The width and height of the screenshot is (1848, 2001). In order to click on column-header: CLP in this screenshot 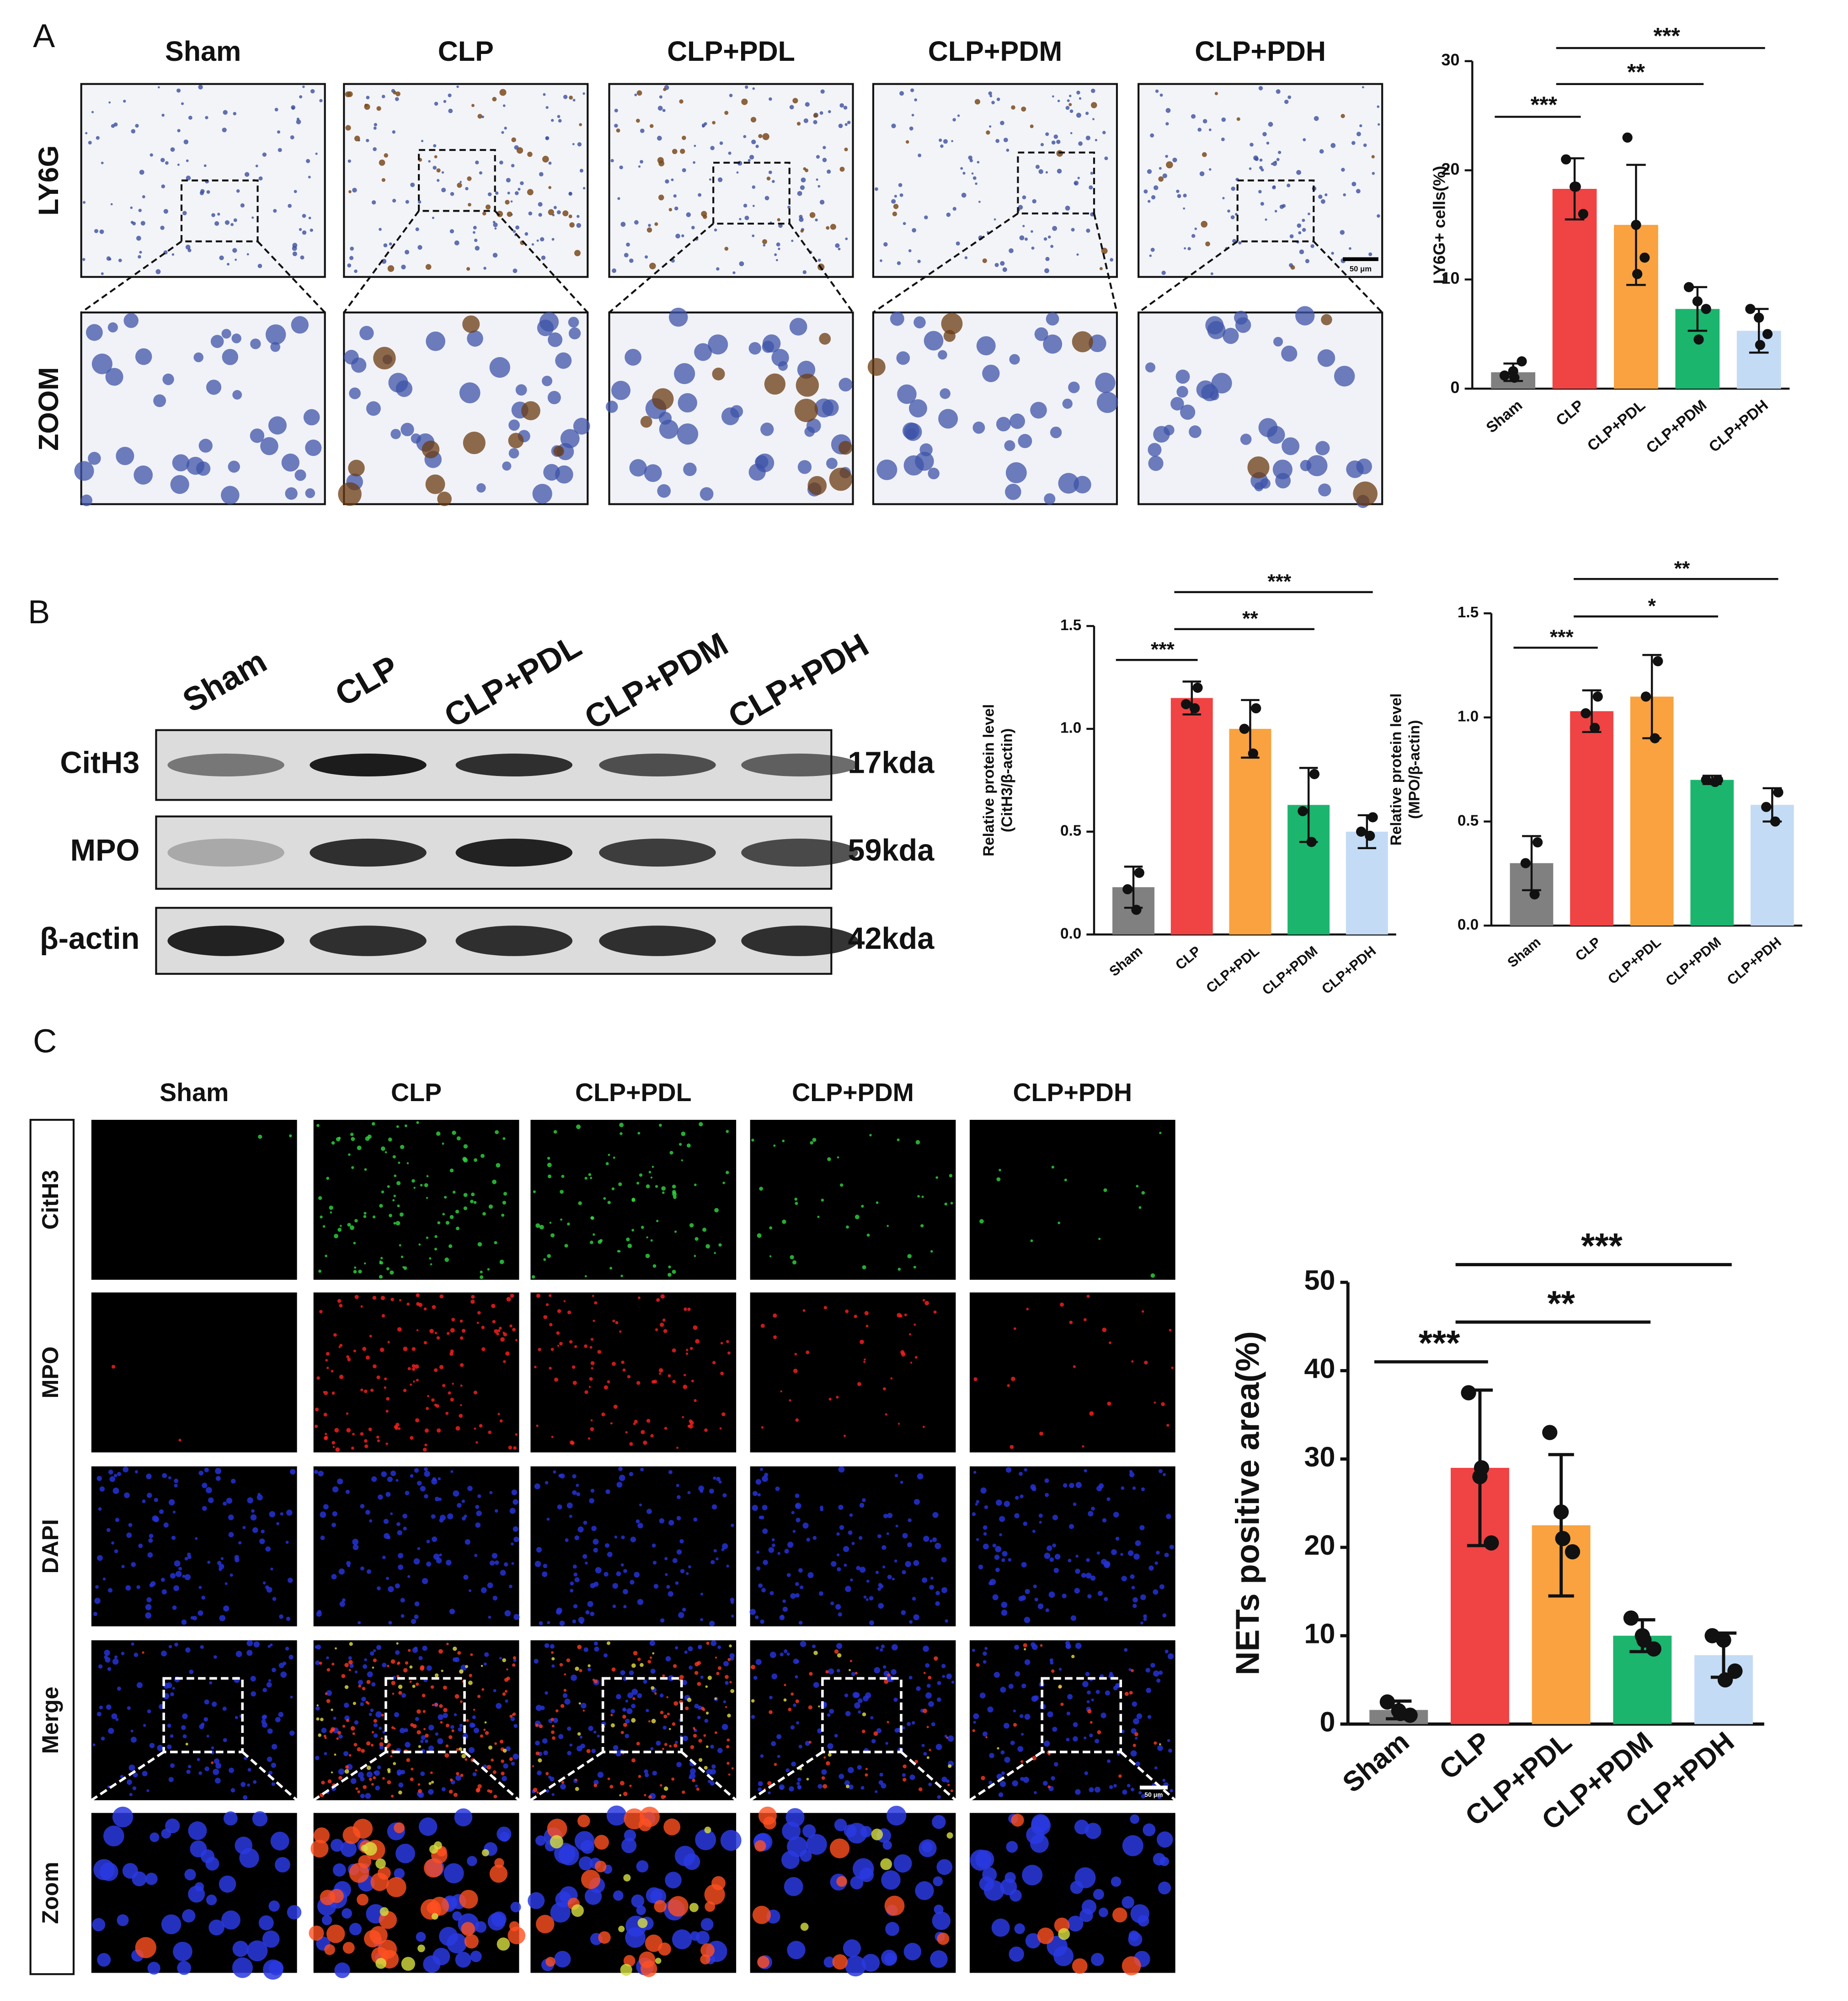, I will do `click(417, 1093)`.